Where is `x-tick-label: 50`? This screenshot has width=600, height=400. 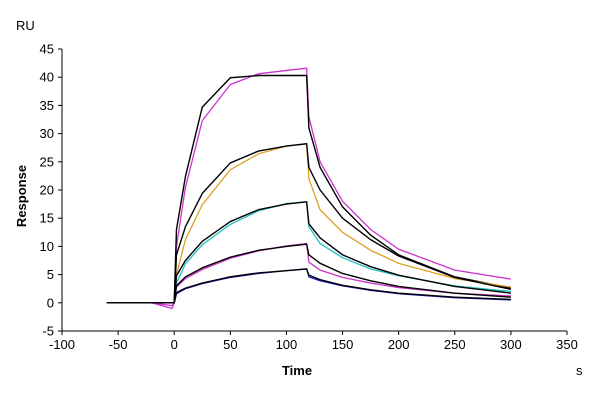 x-tick-label: 50 is located at coordinates (230, 344).